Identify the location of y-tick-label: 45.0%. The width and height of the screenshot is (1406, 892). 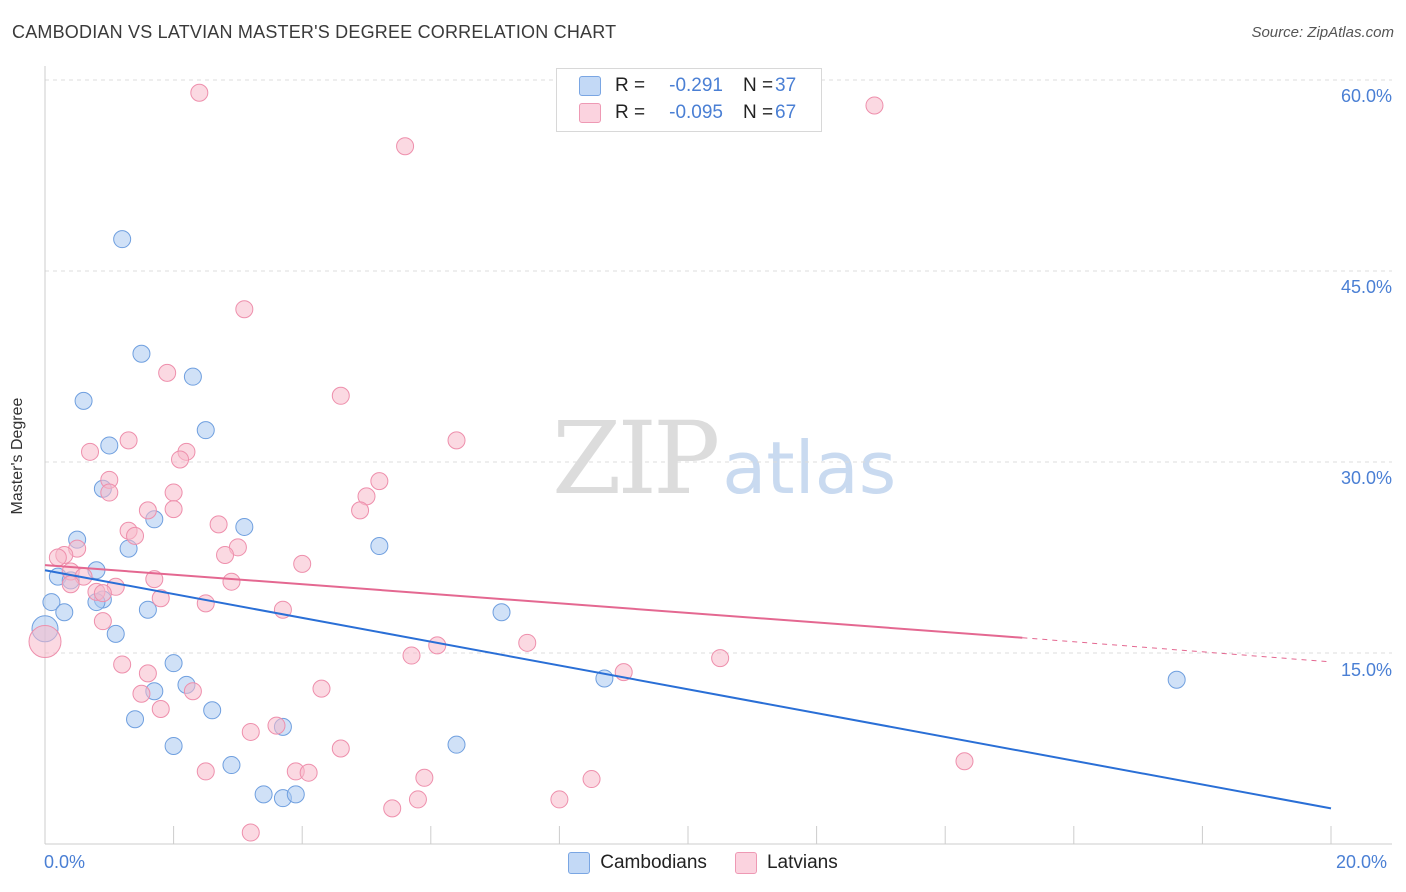
(1366, 287).